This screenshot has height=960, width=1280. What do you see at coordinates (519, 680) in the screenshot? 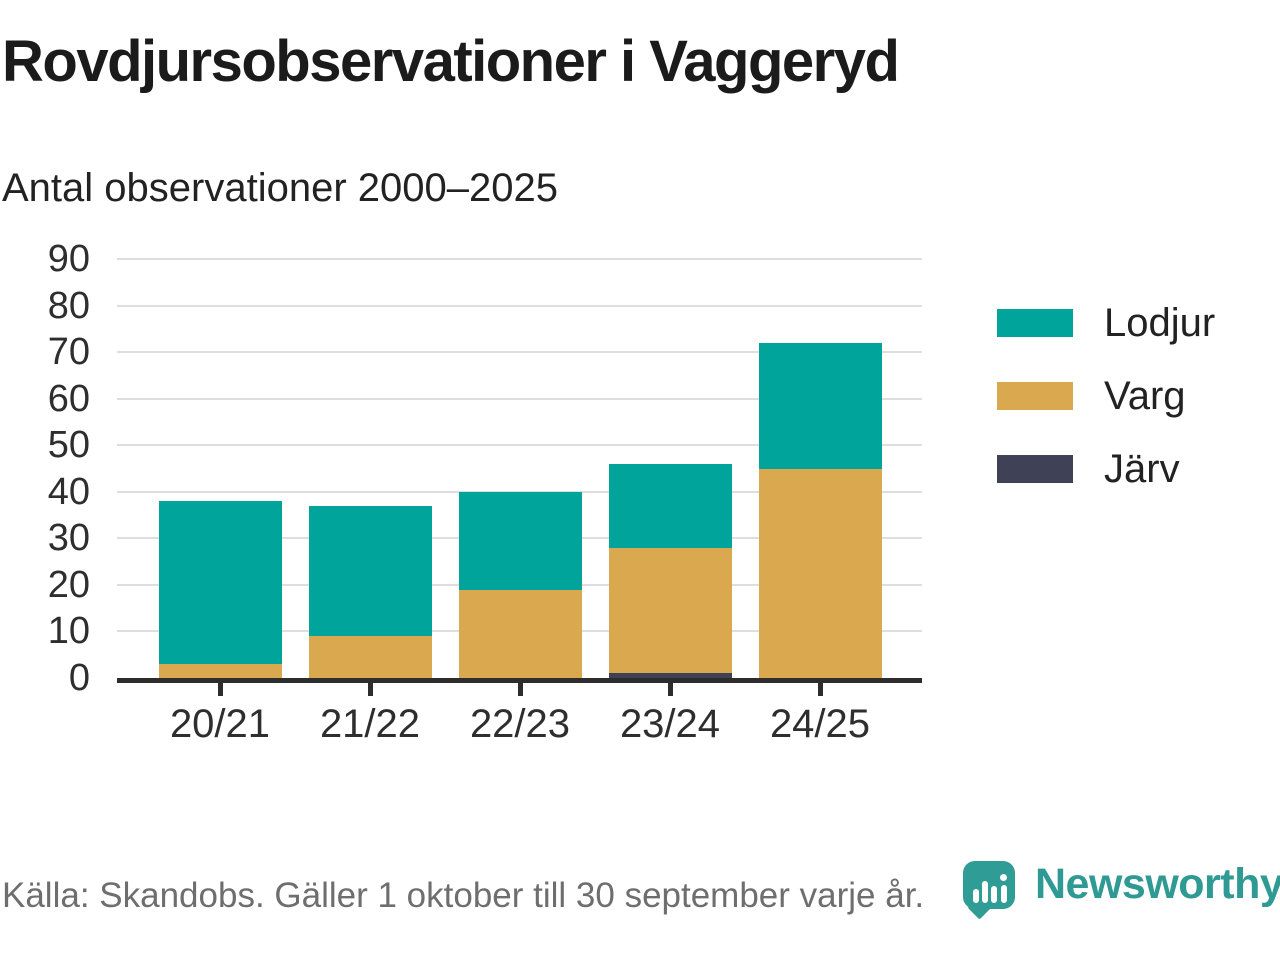
I see `x-axis-line` at bounding box center [519, 680].